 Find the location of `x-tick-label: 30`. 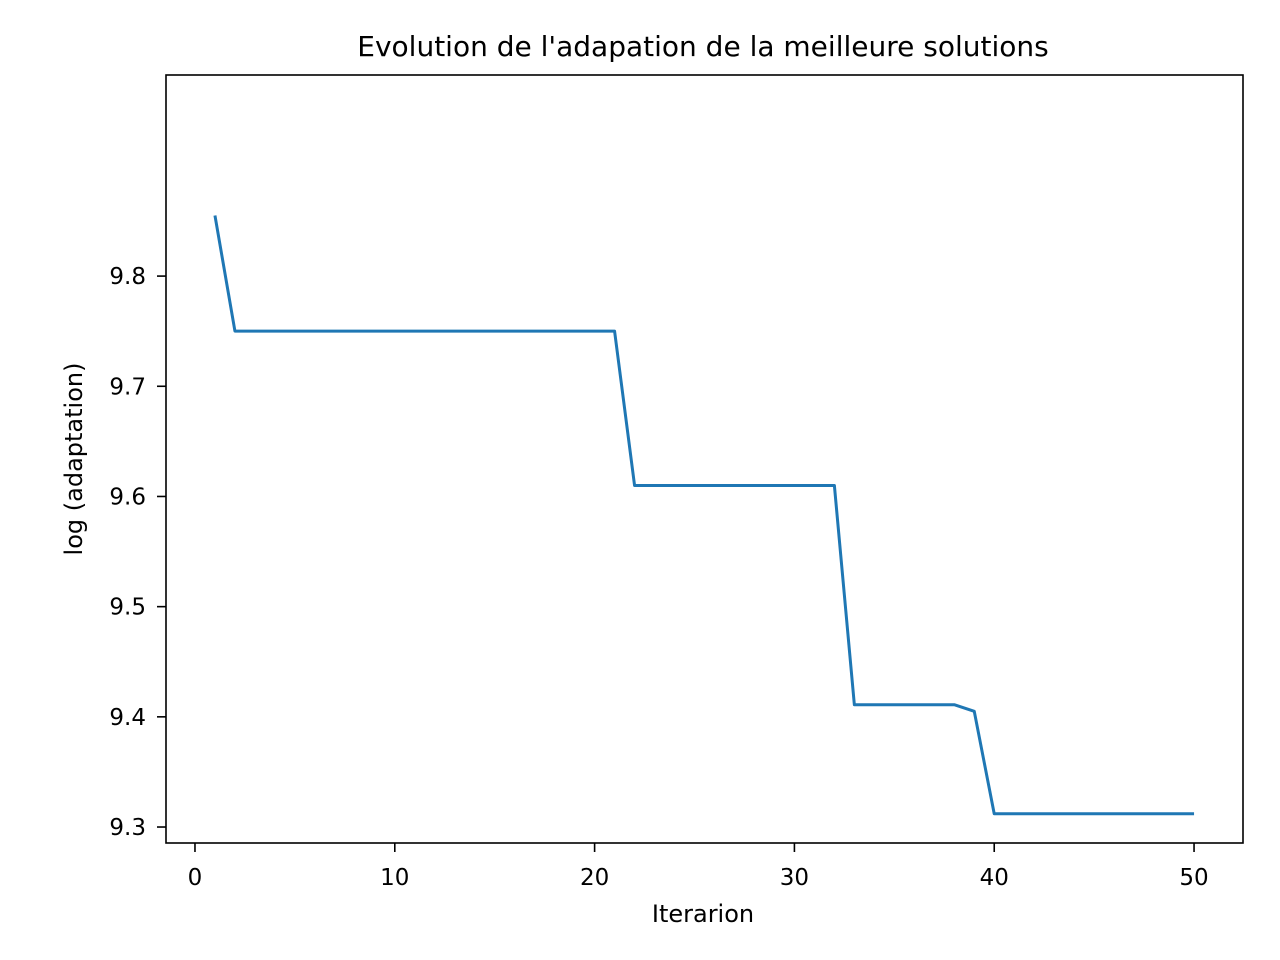

x-tick-label: 30 is located at coordinates (794, 878).